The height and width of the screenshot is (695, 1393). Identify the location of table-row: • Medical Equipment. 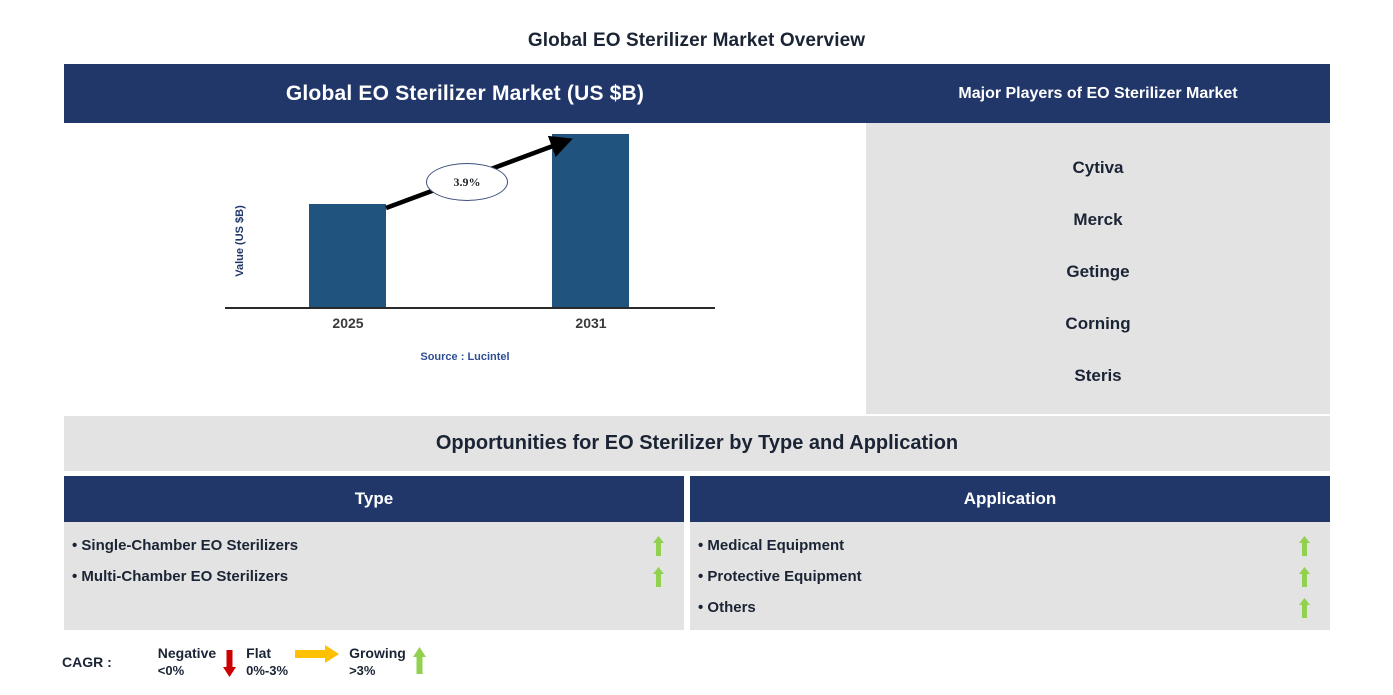
(1007, 545).